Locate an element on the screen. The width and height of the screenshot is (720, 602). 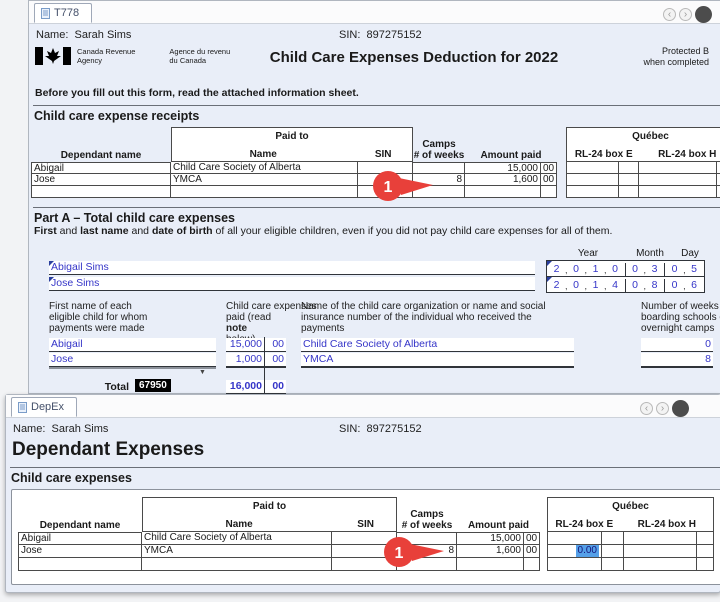
cell-rl24e: 0.00 is located at coordinates (574, 551).